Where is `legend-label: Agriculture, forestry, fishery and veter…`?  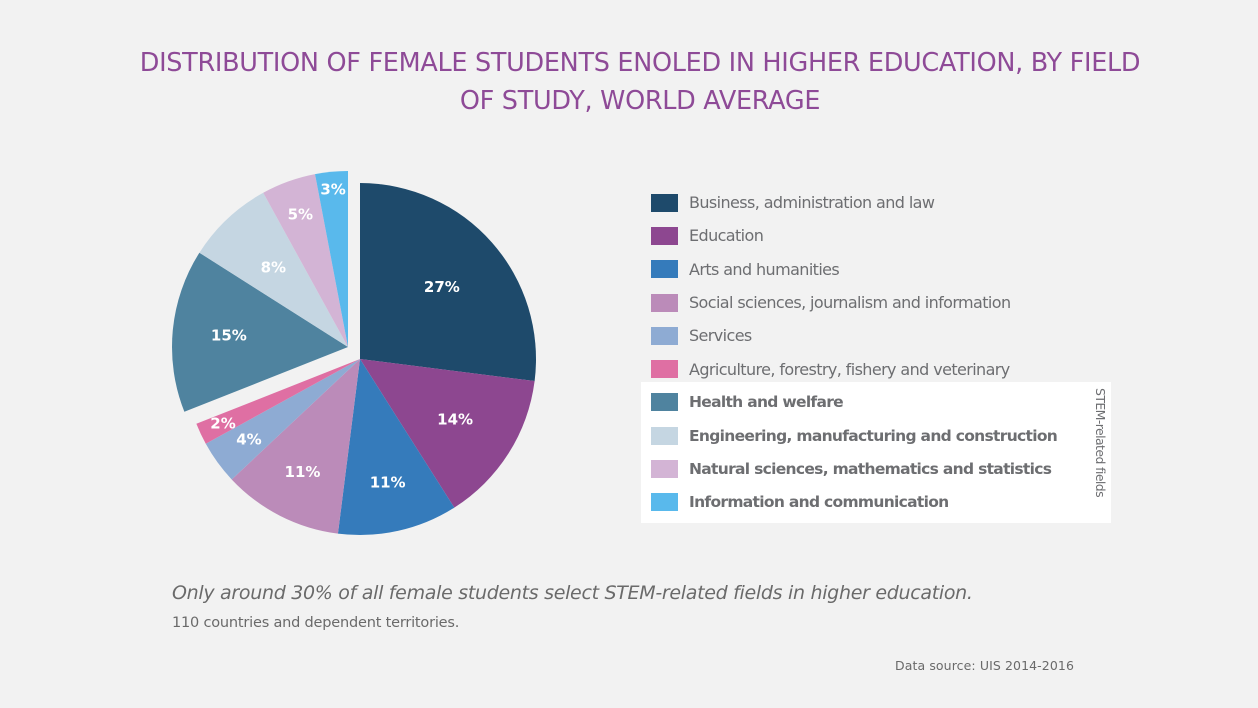
legend-label: Agriculture, forestry, fishery and veter… is located at coordinates (849, 369).